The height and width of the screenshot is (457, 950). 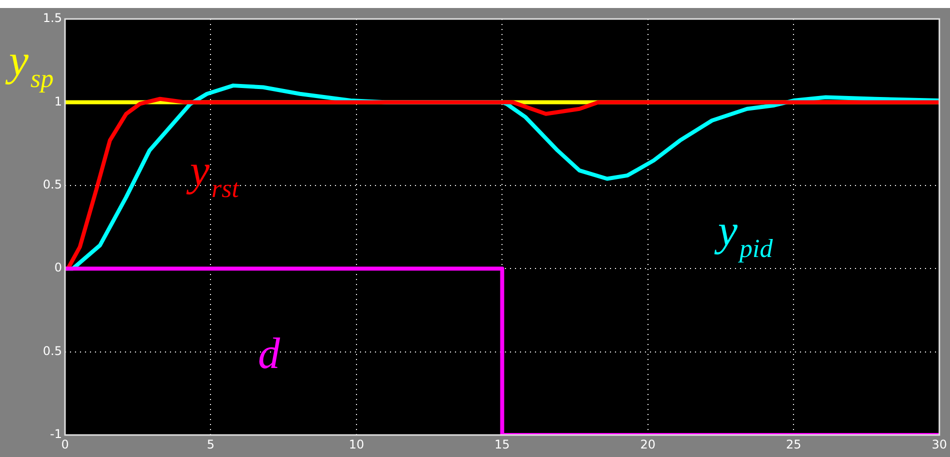 I want to click on series-label: d, so click(x=269, y=353).